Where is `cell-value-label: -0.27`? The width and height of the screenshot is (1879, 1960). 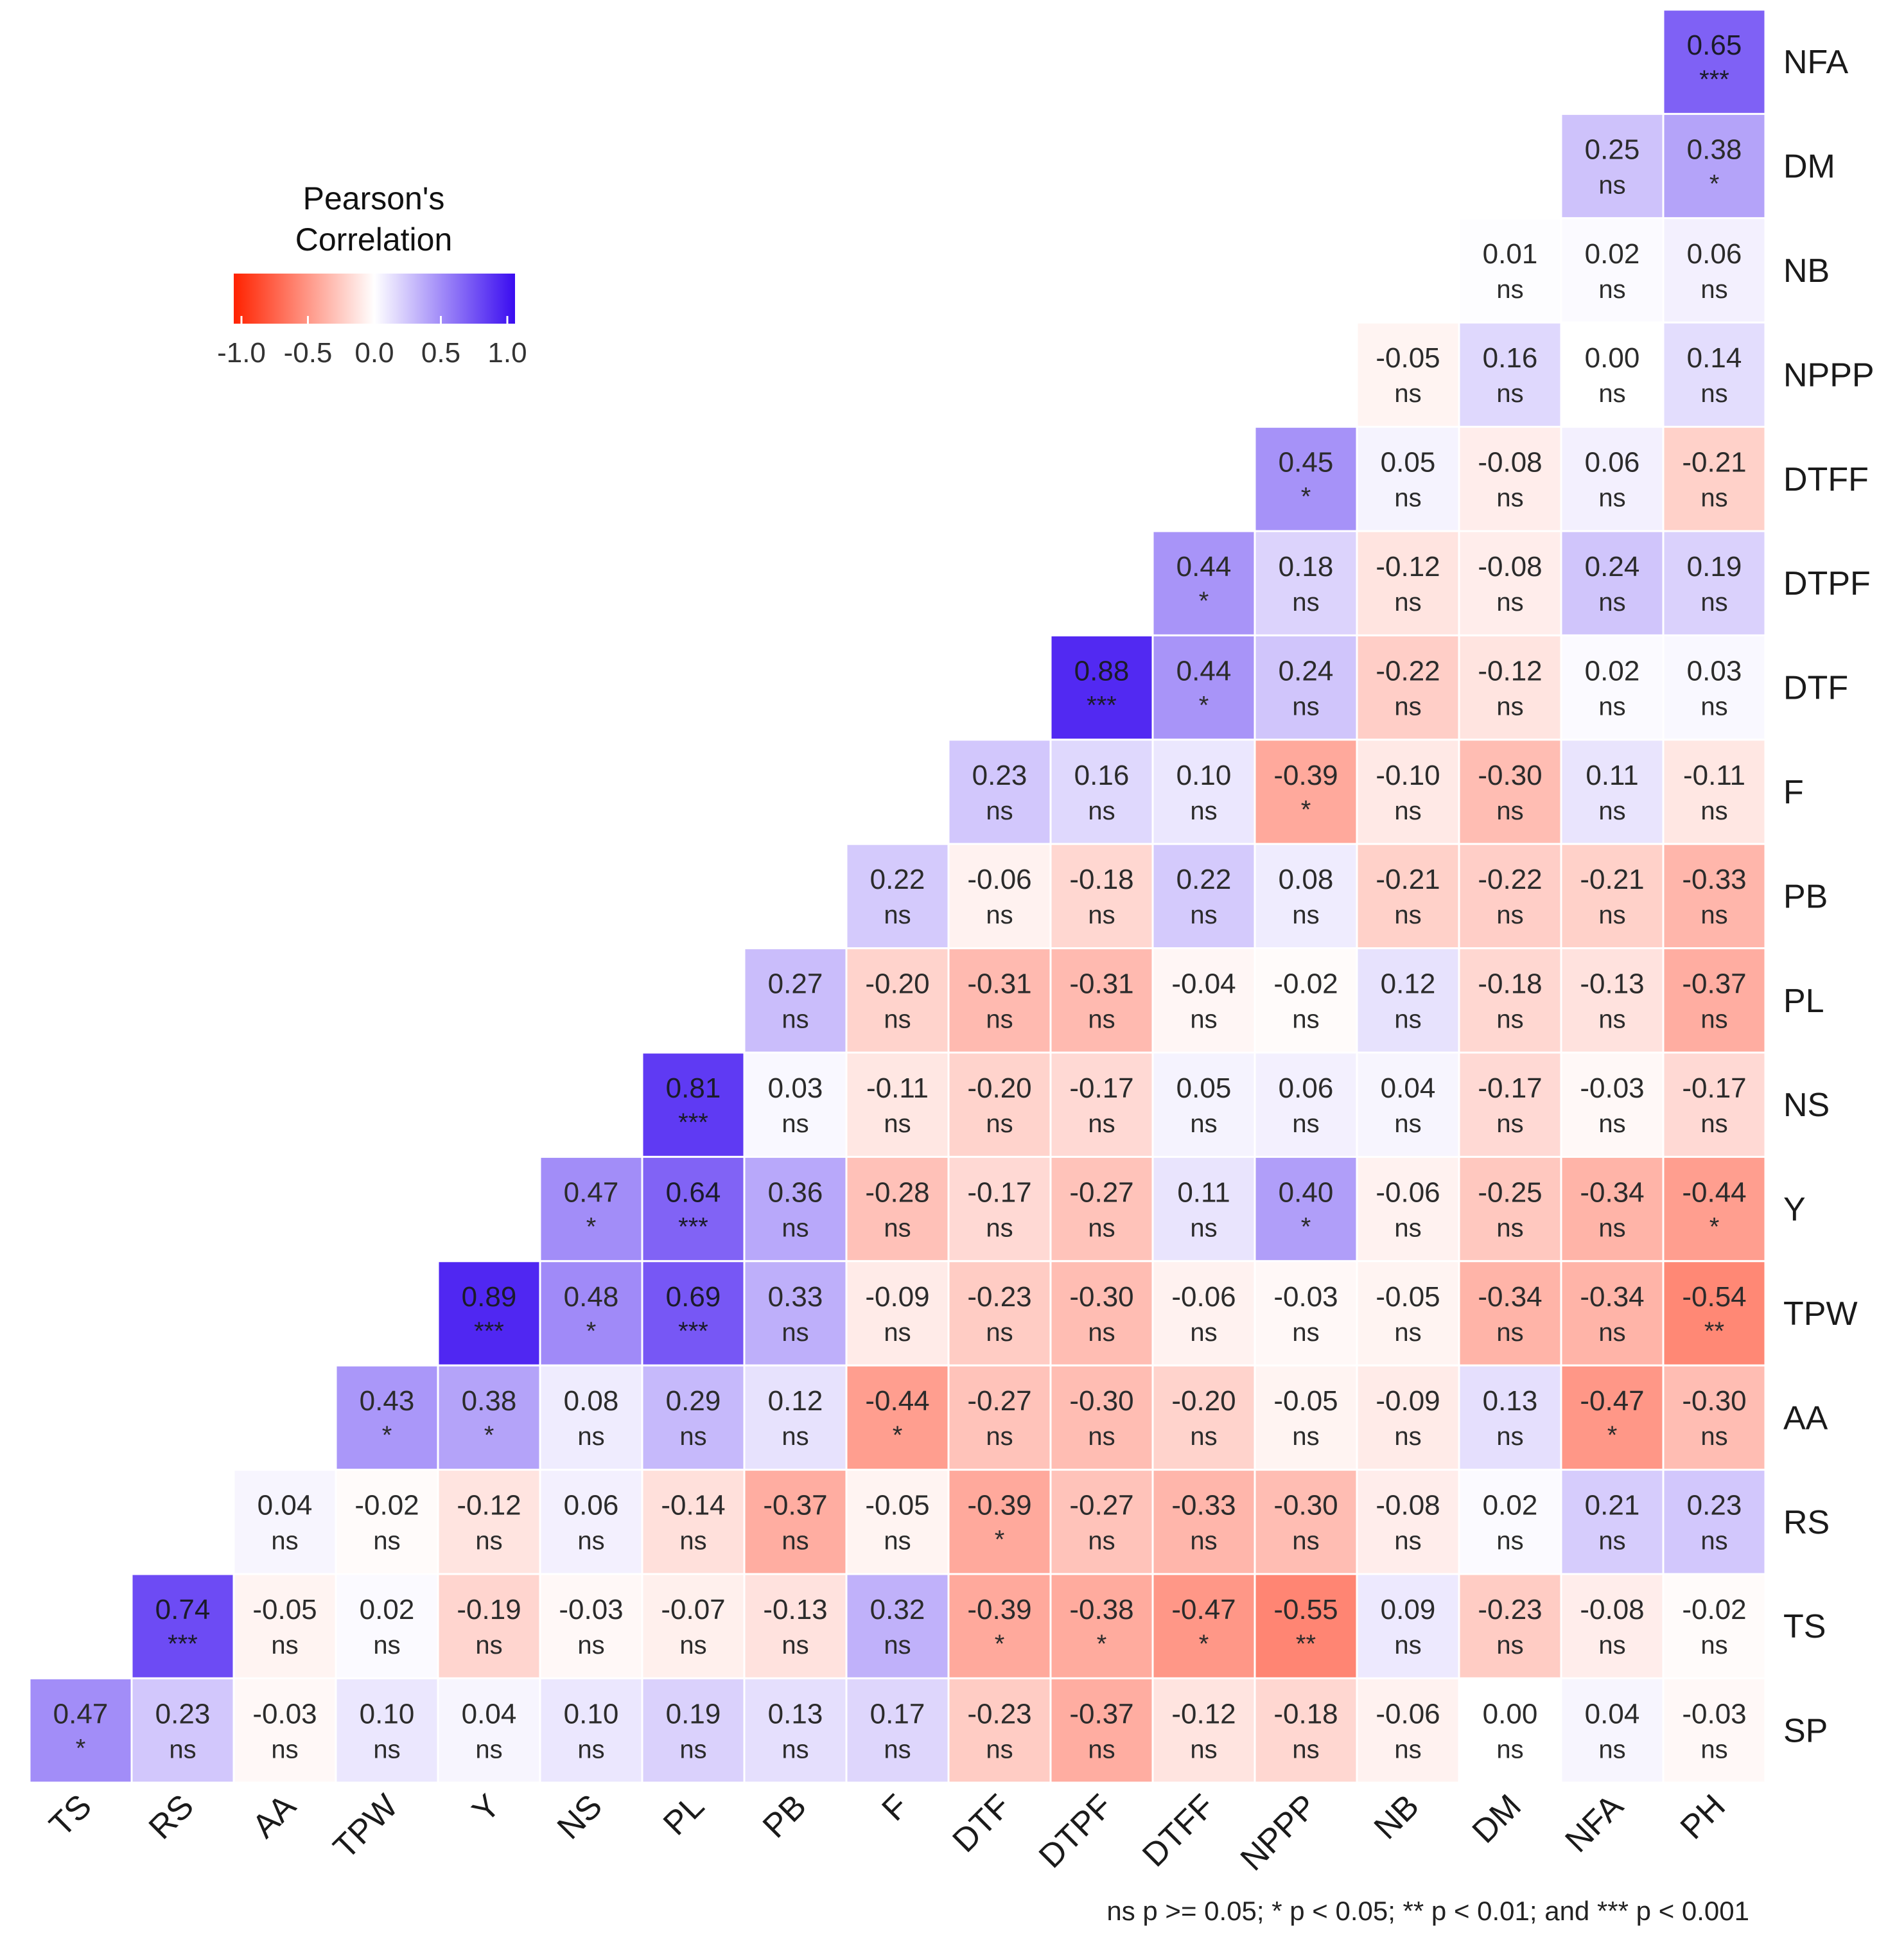
cell-value-label: -0.27 is located at coordinates (1101, 1192).